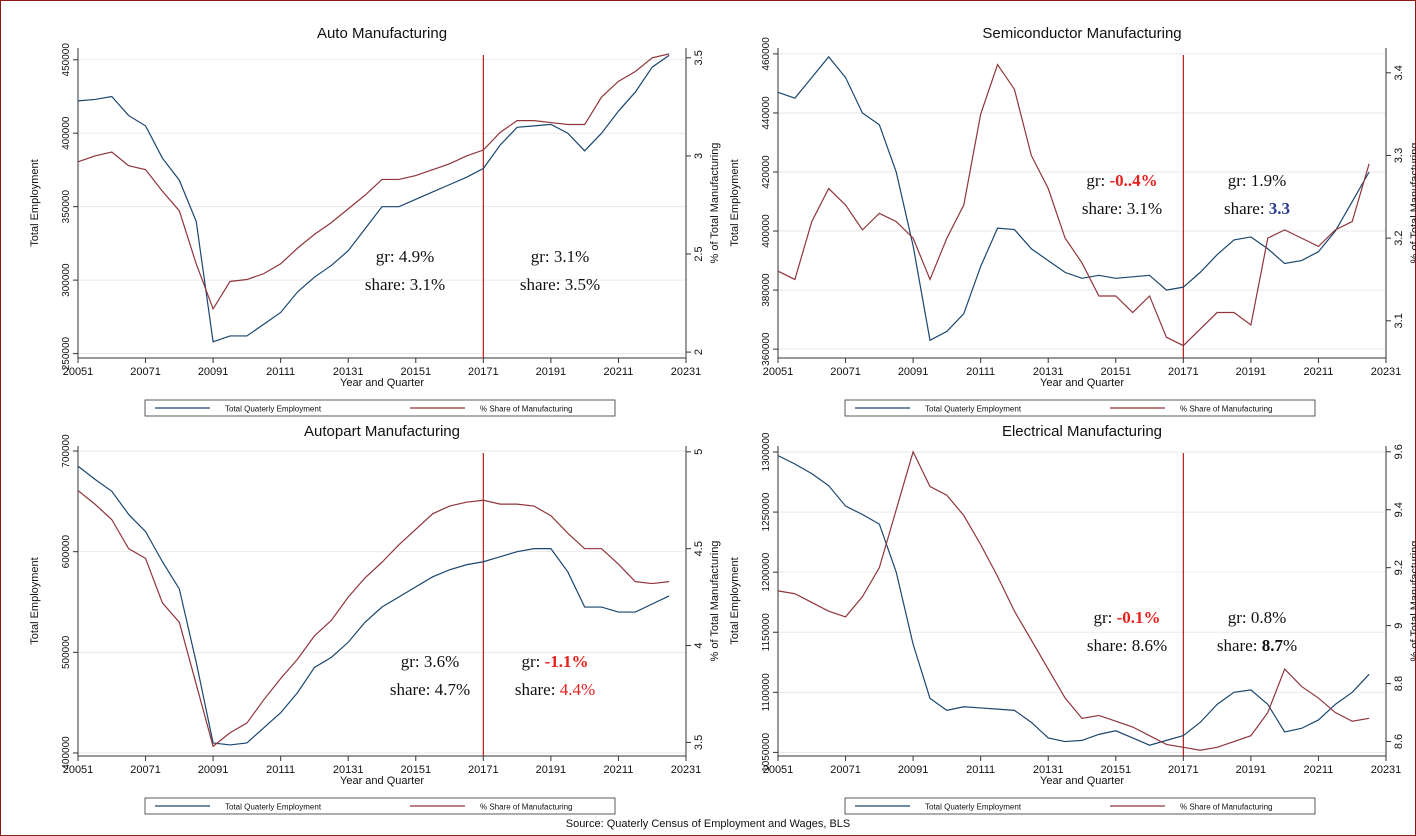 The image size is (1416, 836). I want to click on y2-tick-label: 5, so click(699, 452).